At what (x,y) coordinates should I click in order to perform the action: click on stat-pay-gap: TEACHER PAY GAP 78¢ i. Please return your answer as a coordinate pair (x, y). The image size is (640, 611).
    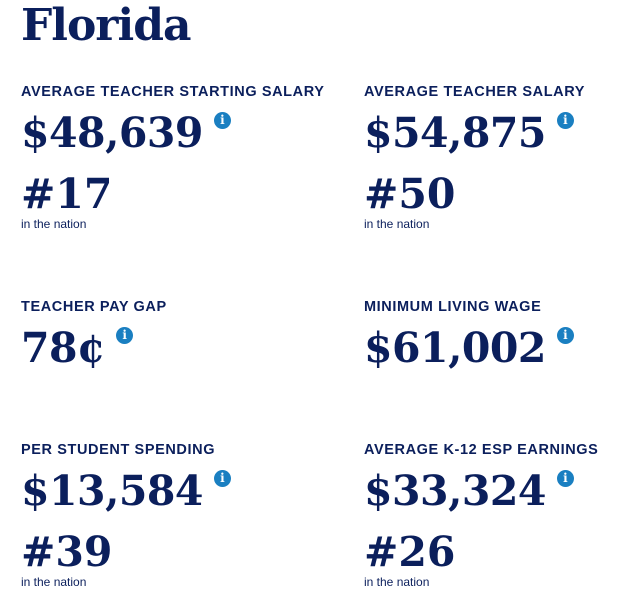
    Looking at the image, I should click on (166, 337).